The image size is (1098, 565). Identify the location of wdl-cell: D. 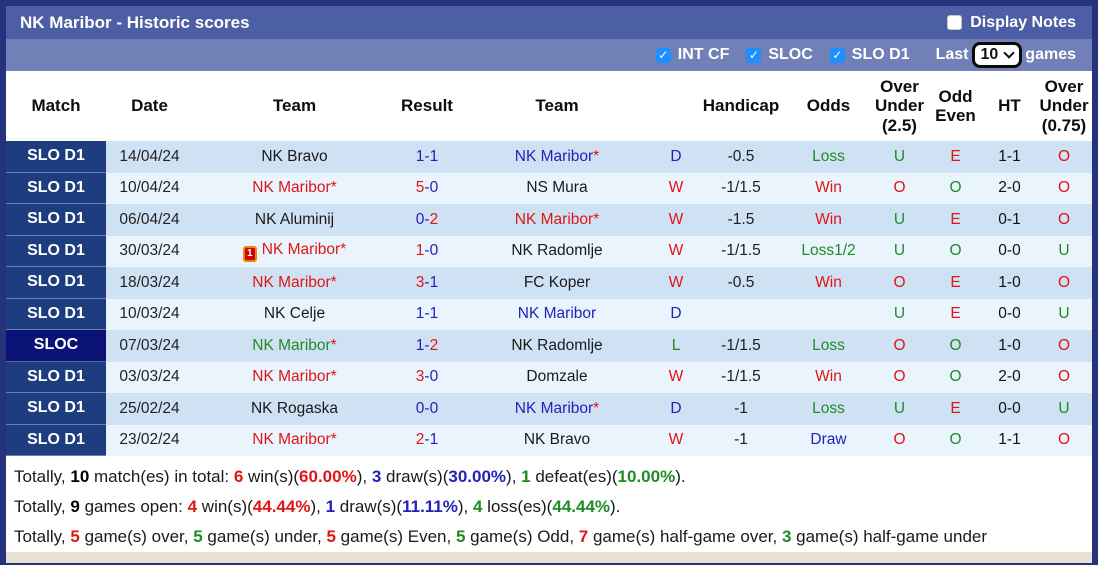
(676, 314).